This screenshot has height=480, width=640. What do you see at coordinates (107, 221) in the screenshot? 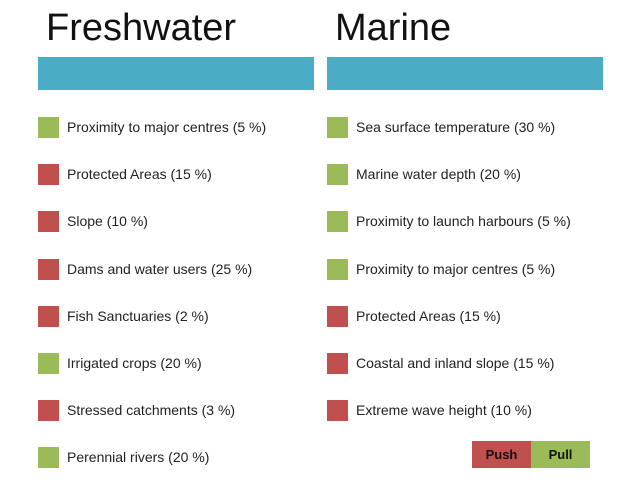
I see `factor-label: Slope (10 %)` at bounding box center [107, 221].